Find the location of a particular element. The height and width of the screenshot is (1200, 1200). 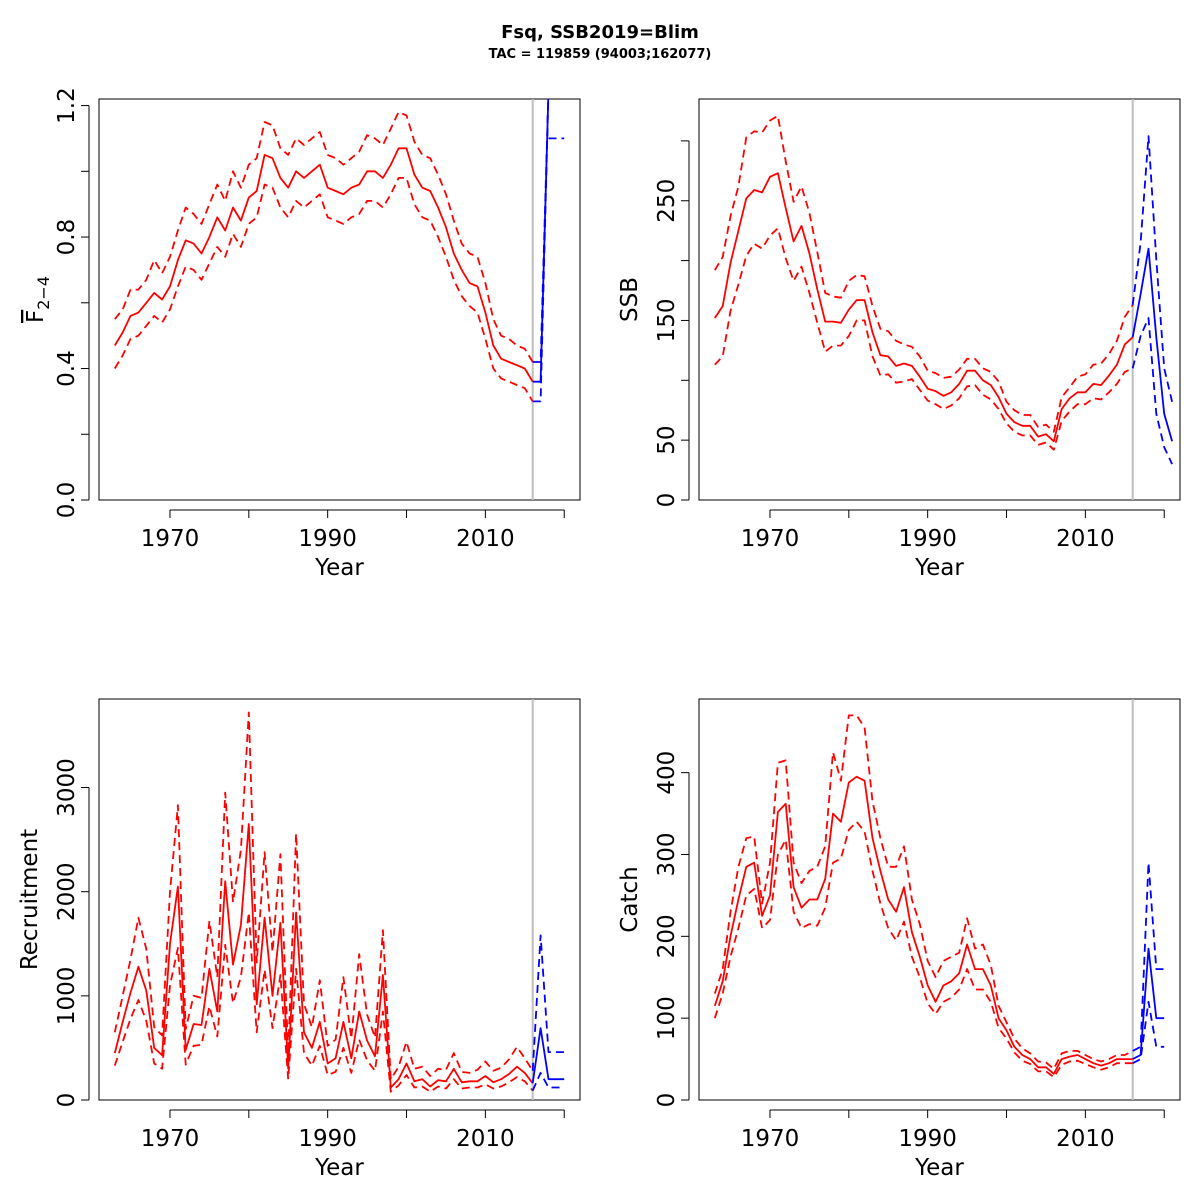

y-axis-label-subscript: 2−4 is located at coordinates (43, 293).